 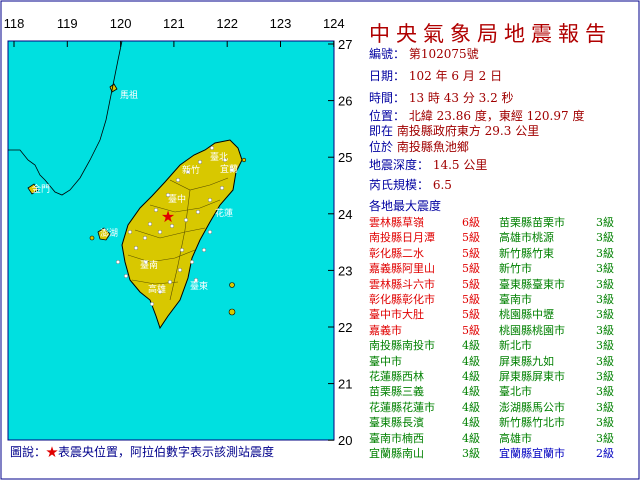 I want to click on station-name: 南投縣南投市, so click(x=402, y=346).